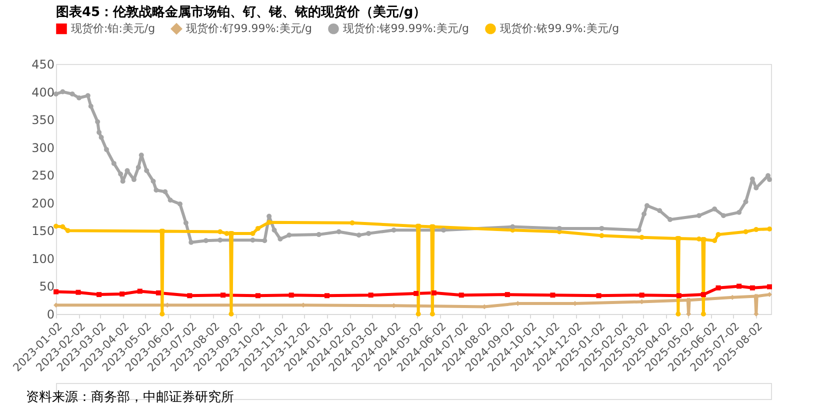 The width and height of the screenshot is (830, 416). I want to click on legend-label: 现货价:铑99.99%:美元/g, so click(406, 28).